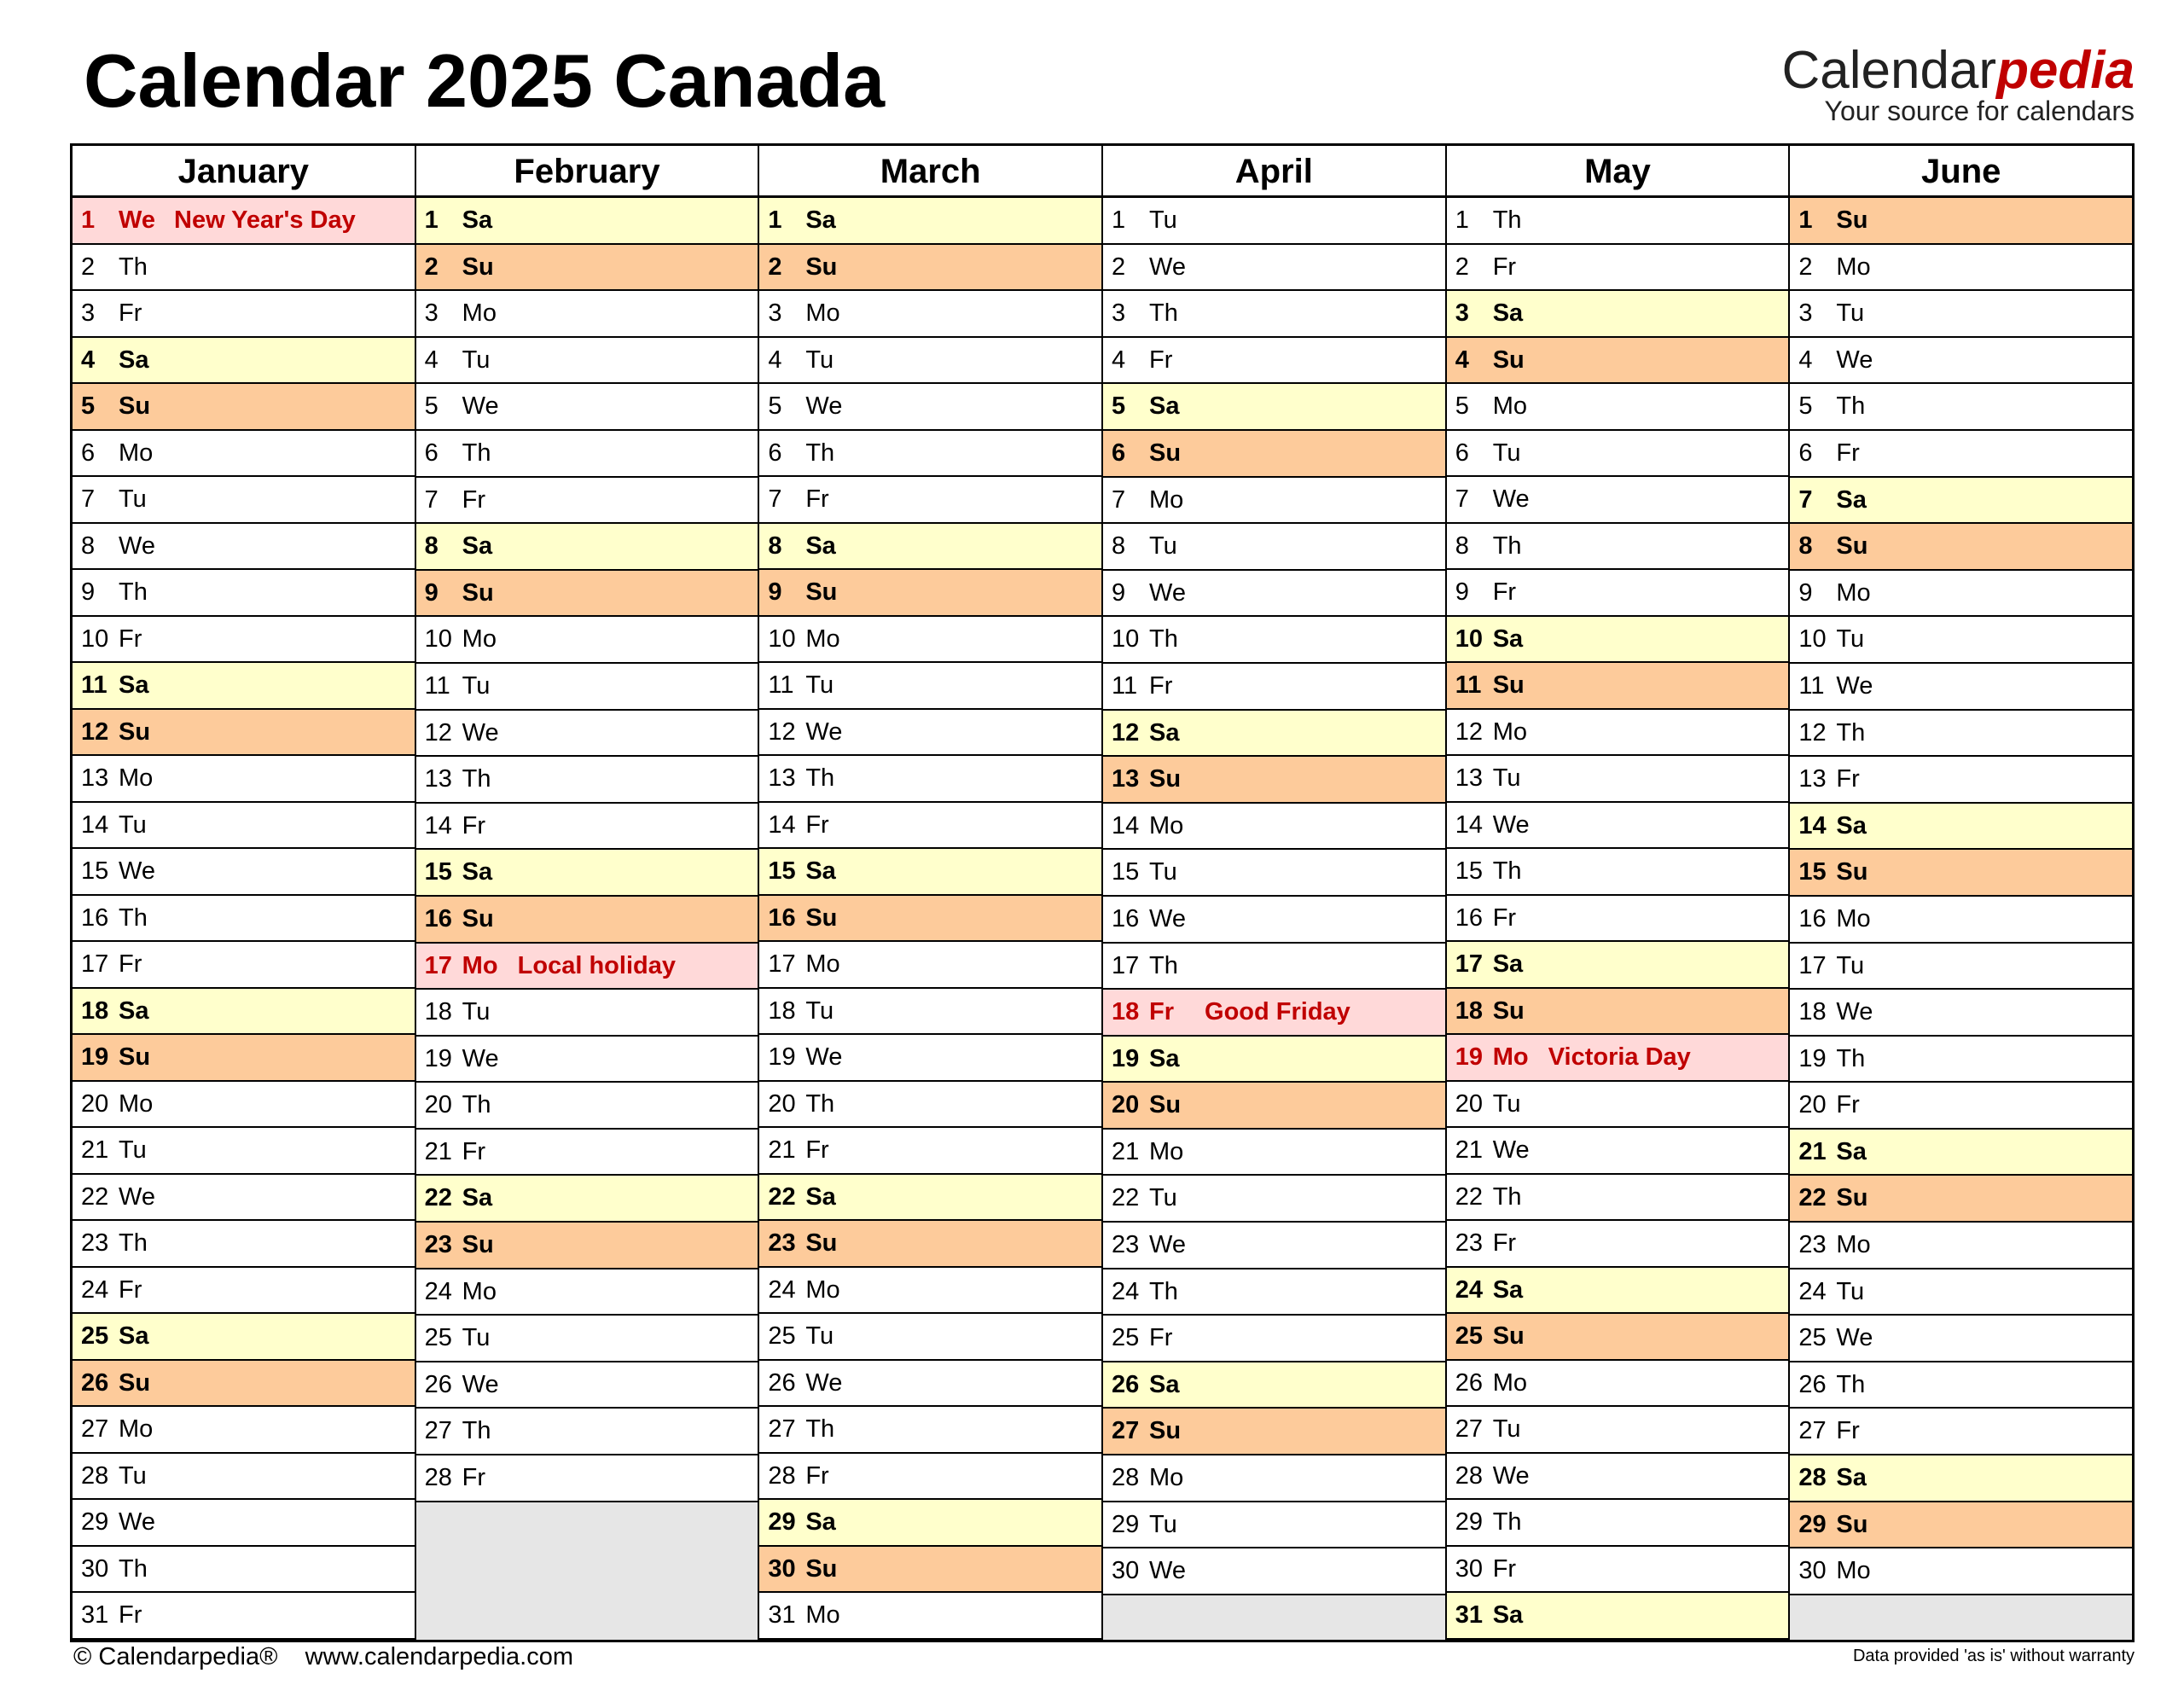 The width and height of the screenshot is (2184, 1708). Describe the element at coordinates (1618, 1012) in the screenshot. I see `day-cell: 18 Su` at that location.